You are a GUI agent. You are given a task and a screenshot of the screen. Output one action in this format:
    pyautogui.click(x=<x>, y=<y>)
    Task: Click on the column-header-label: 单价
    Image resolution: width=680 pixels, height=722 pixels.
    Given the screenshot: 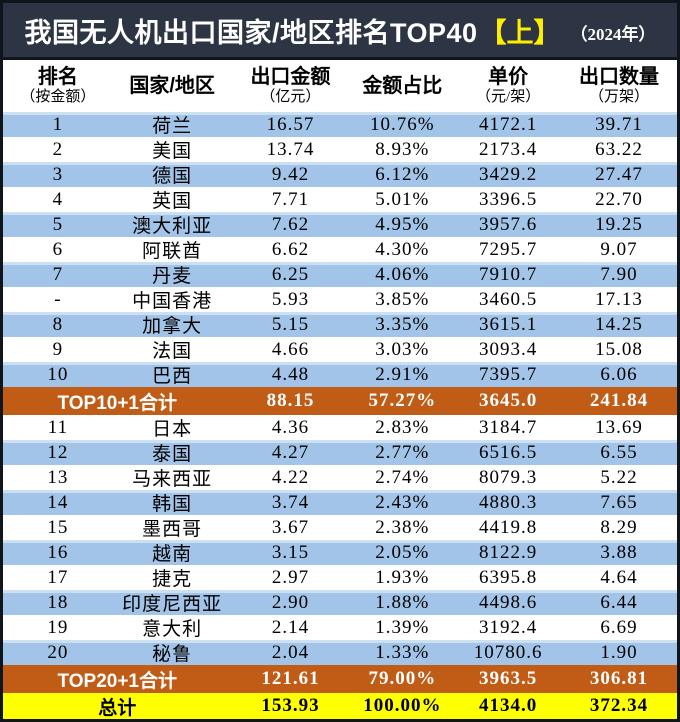 What is the action you would take?
    pyautogui.click(x=508, y=77)
    